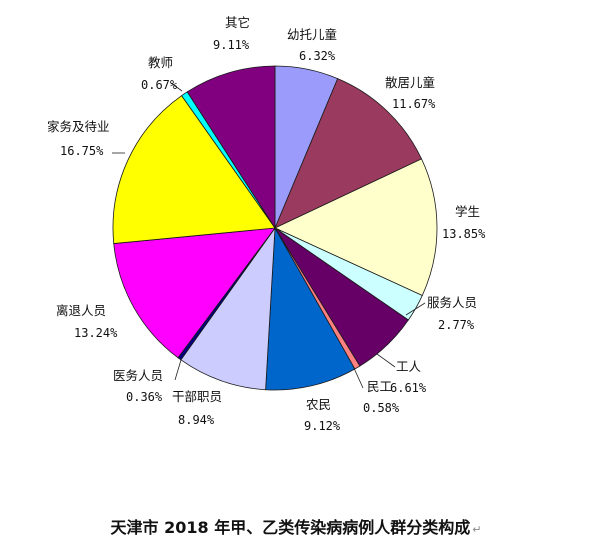 This screenshot has width=592, height=557. I want to click on slice-label-8: 干部职员, so click(197, 396).